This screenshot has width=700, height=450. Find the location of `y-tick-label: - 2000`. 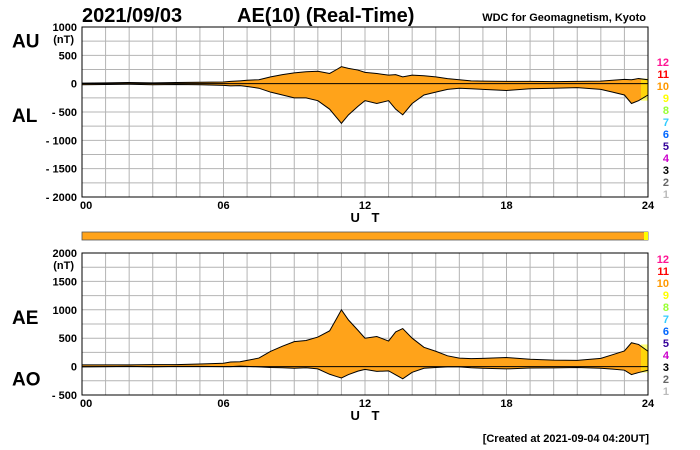

y-tick-label: - 2000 is located at coordinates (61, 198).